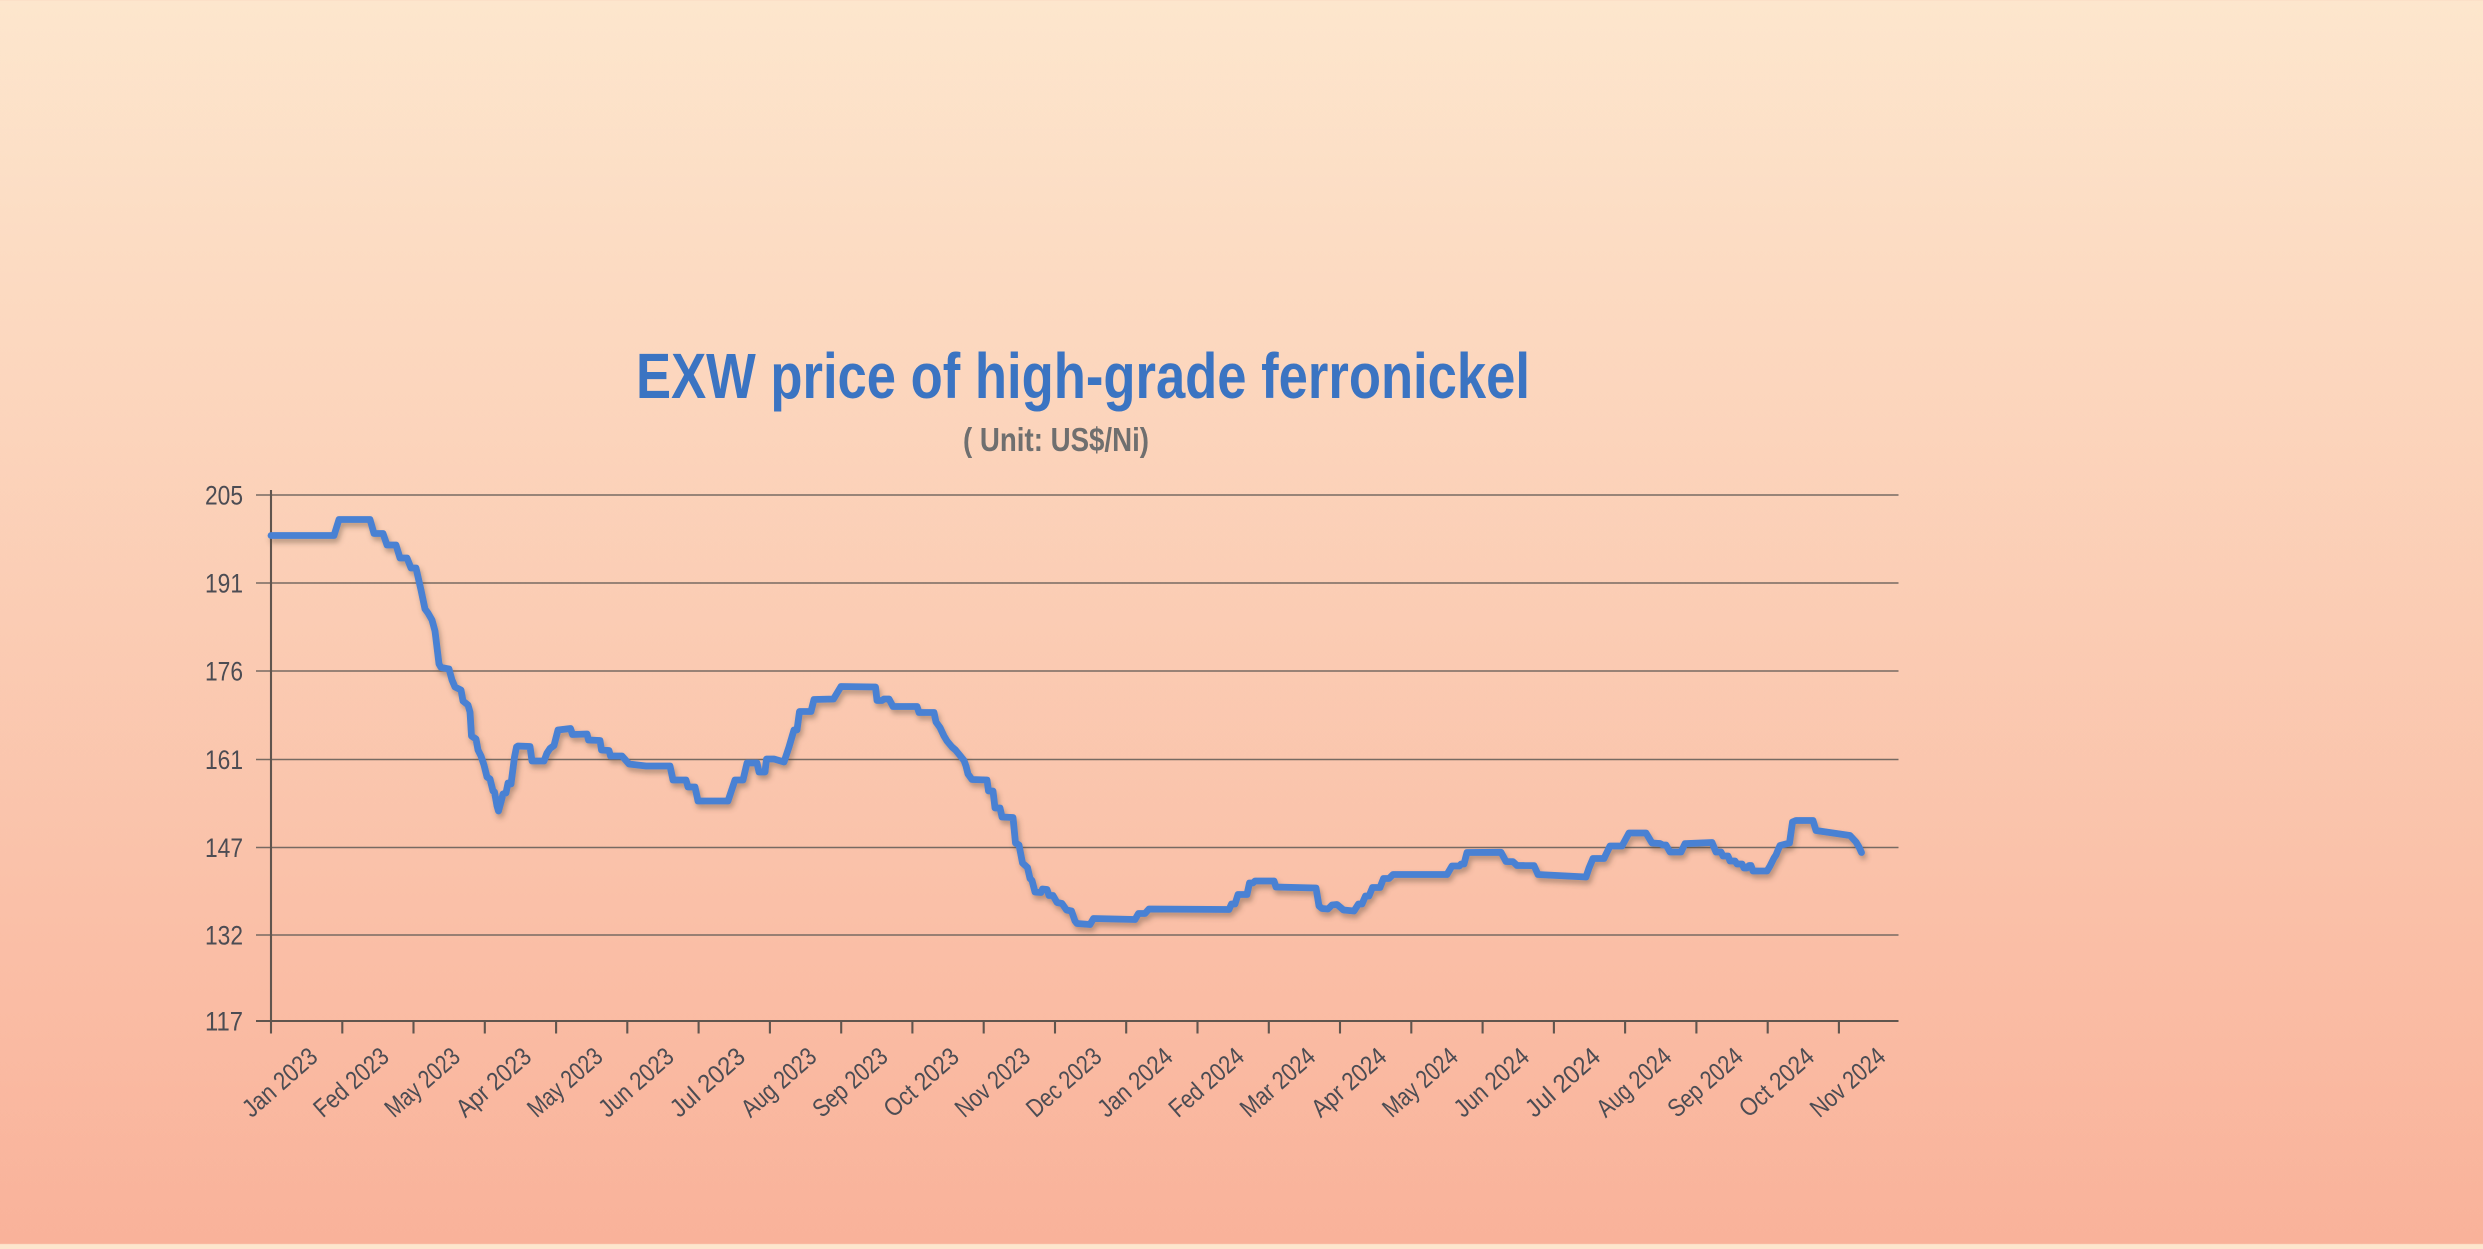  What do you see at coordinates (1056, 439) in the screenshot?
I see `svg-text: ( Unit: US$/Ni)` at bounding box center [1056, 439].